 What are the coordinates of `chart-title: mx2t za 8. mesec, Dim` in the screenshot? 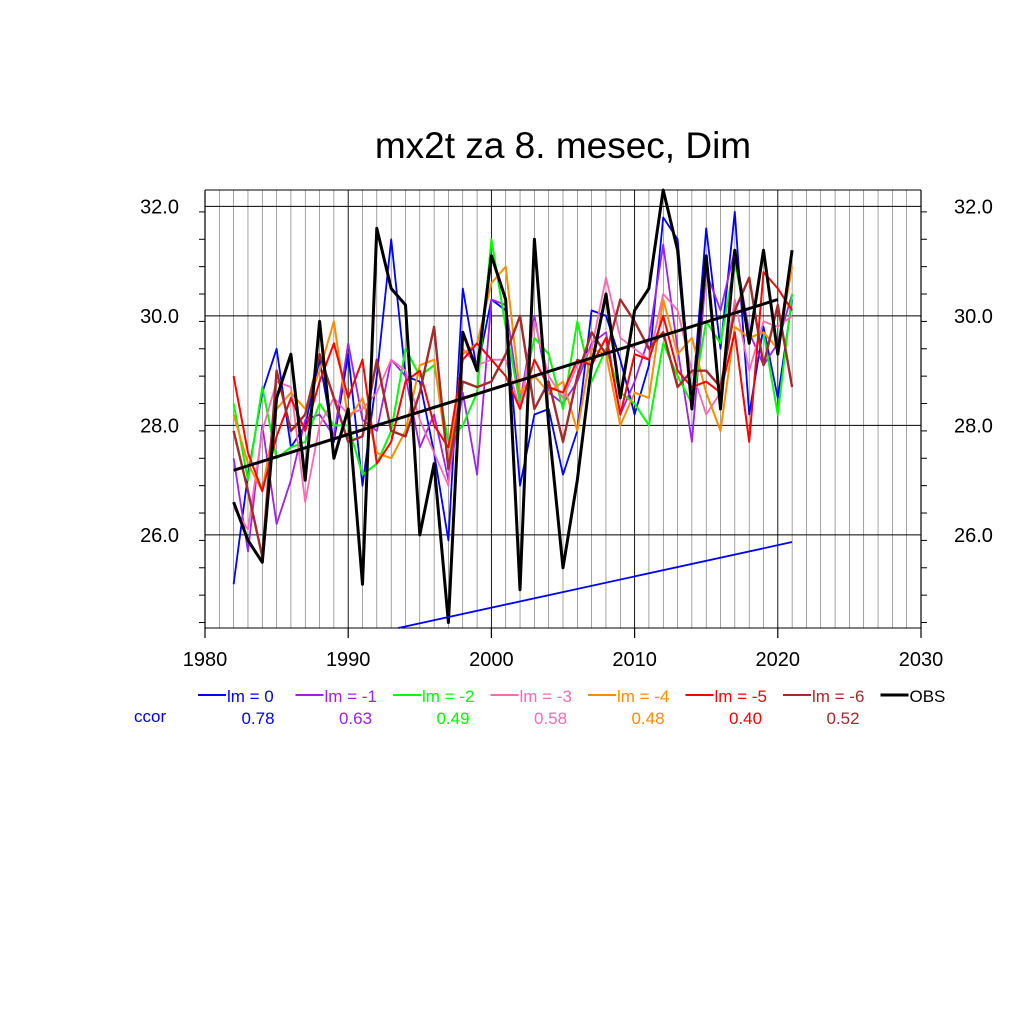 It's located at (563, 145).